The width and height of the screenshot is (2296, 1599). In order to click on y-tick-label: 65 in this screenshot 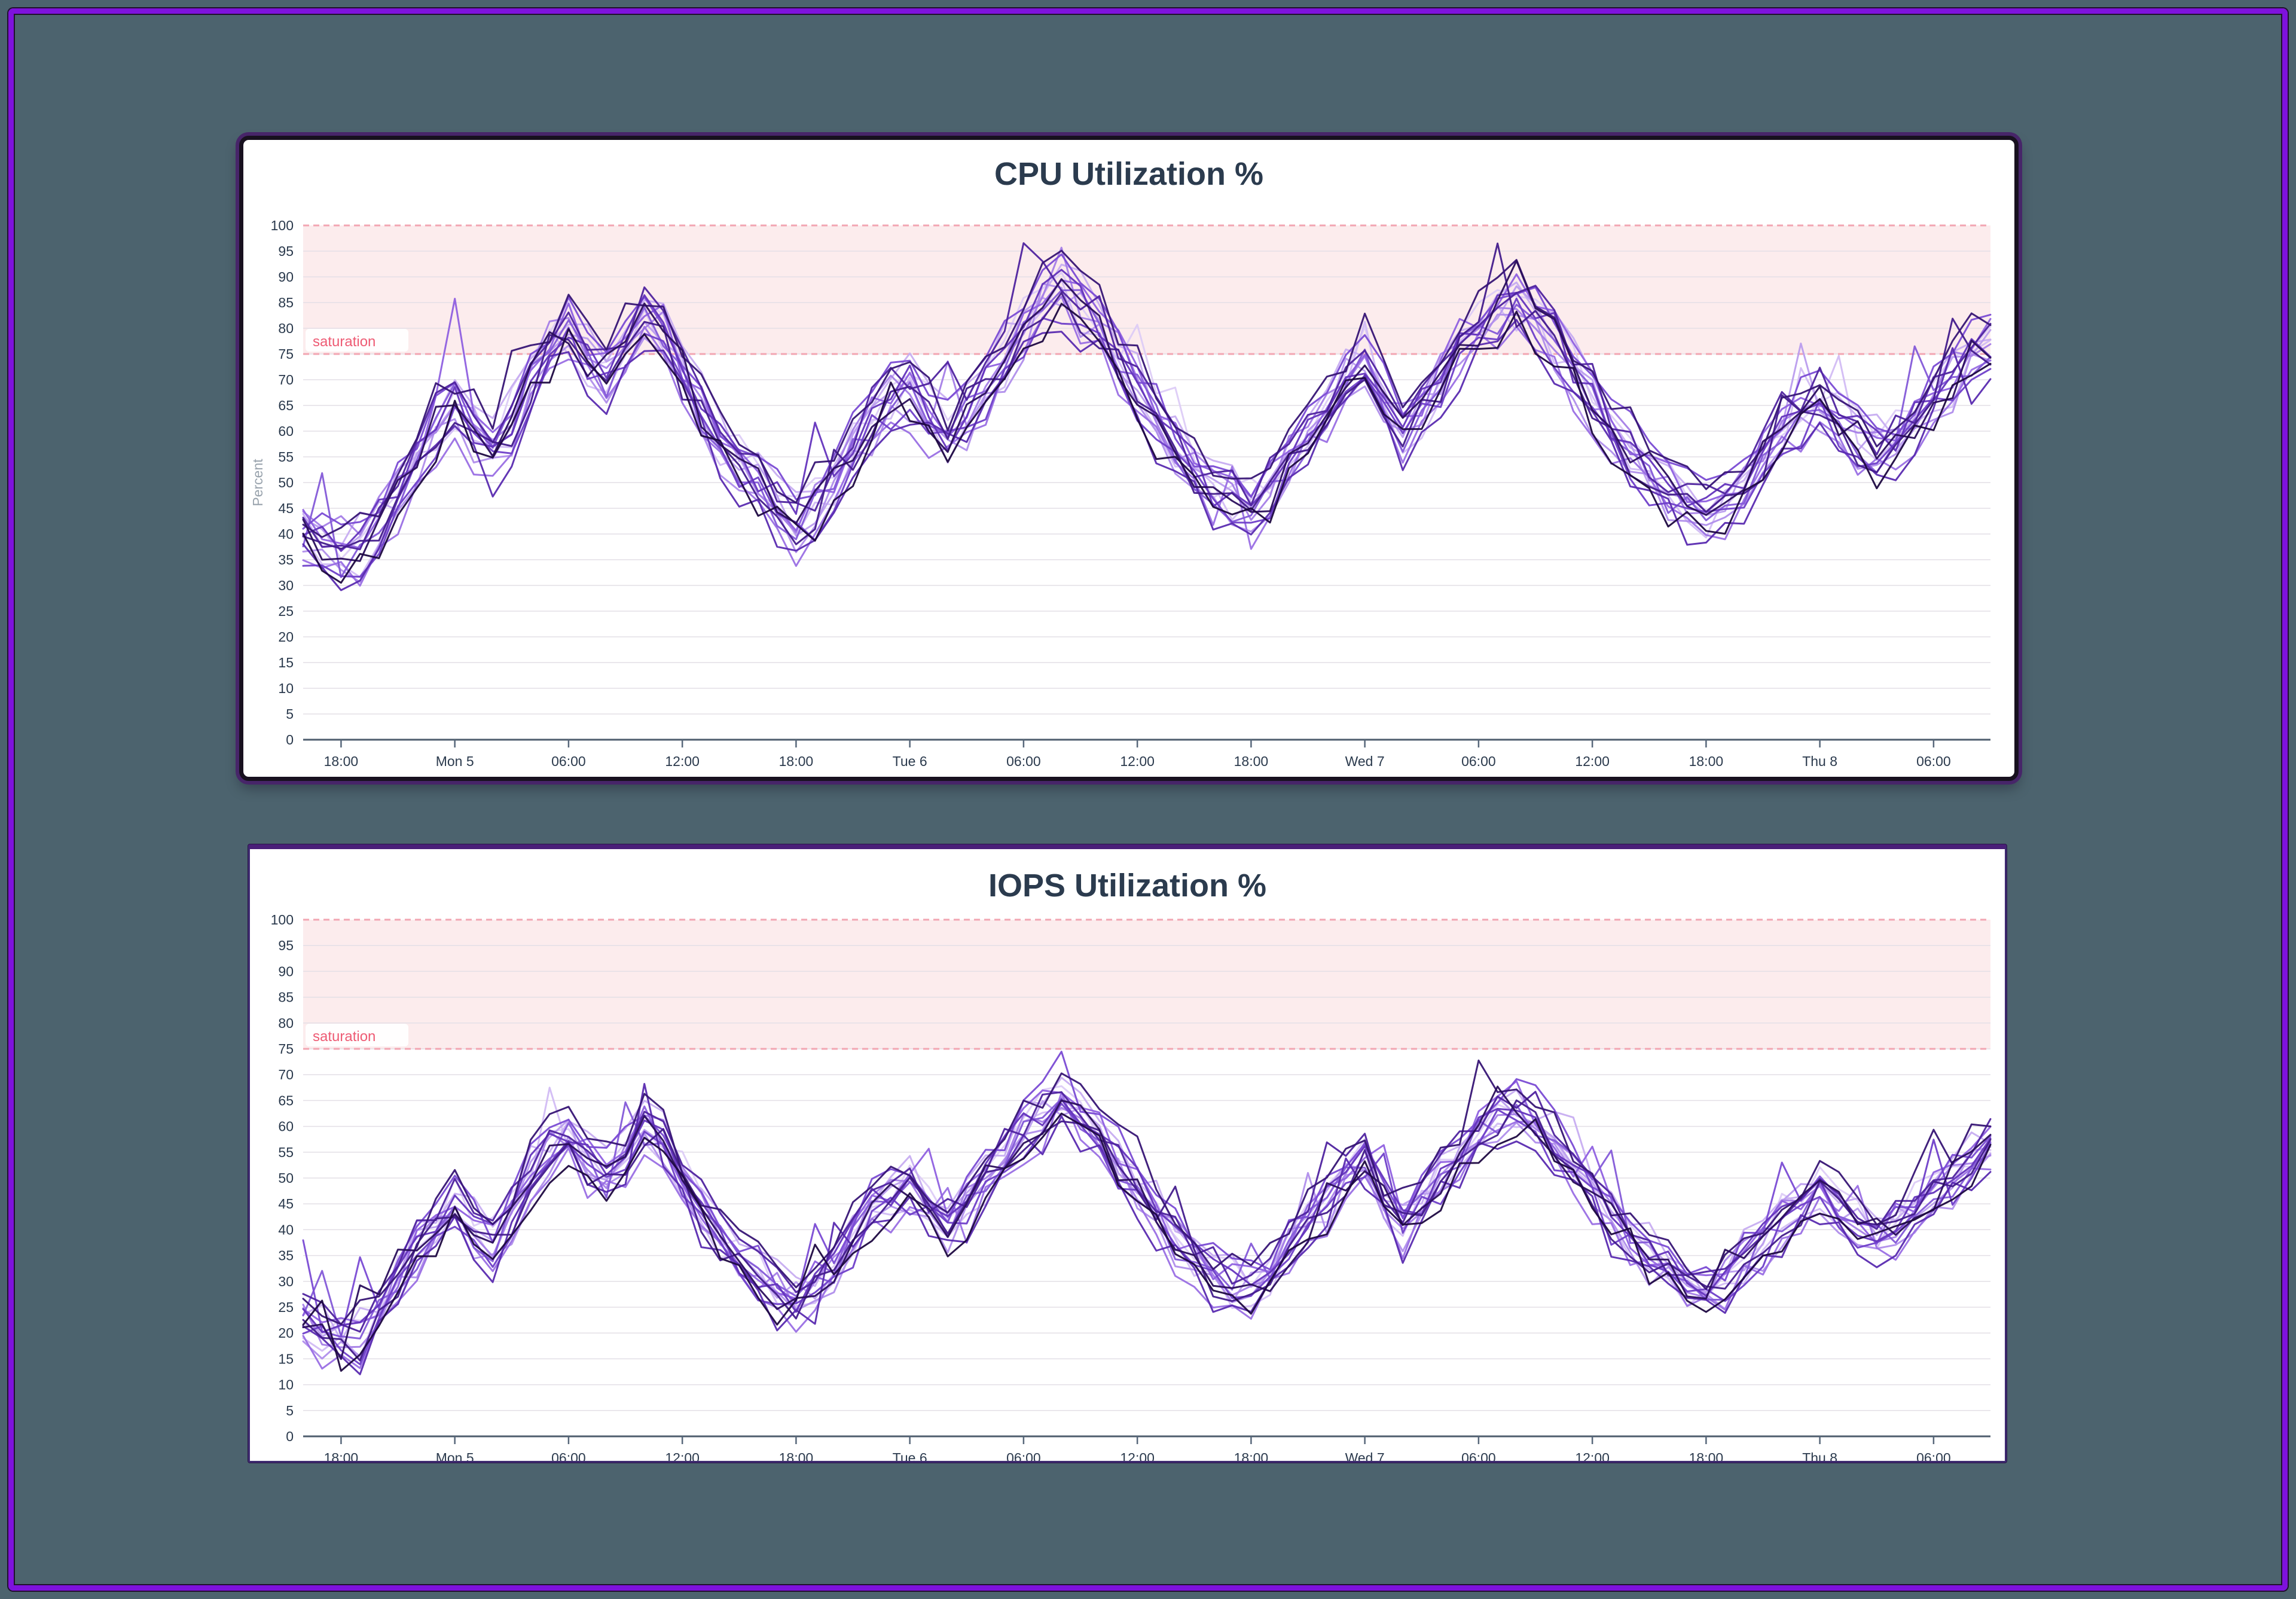, I will do `click(286, 405)`.